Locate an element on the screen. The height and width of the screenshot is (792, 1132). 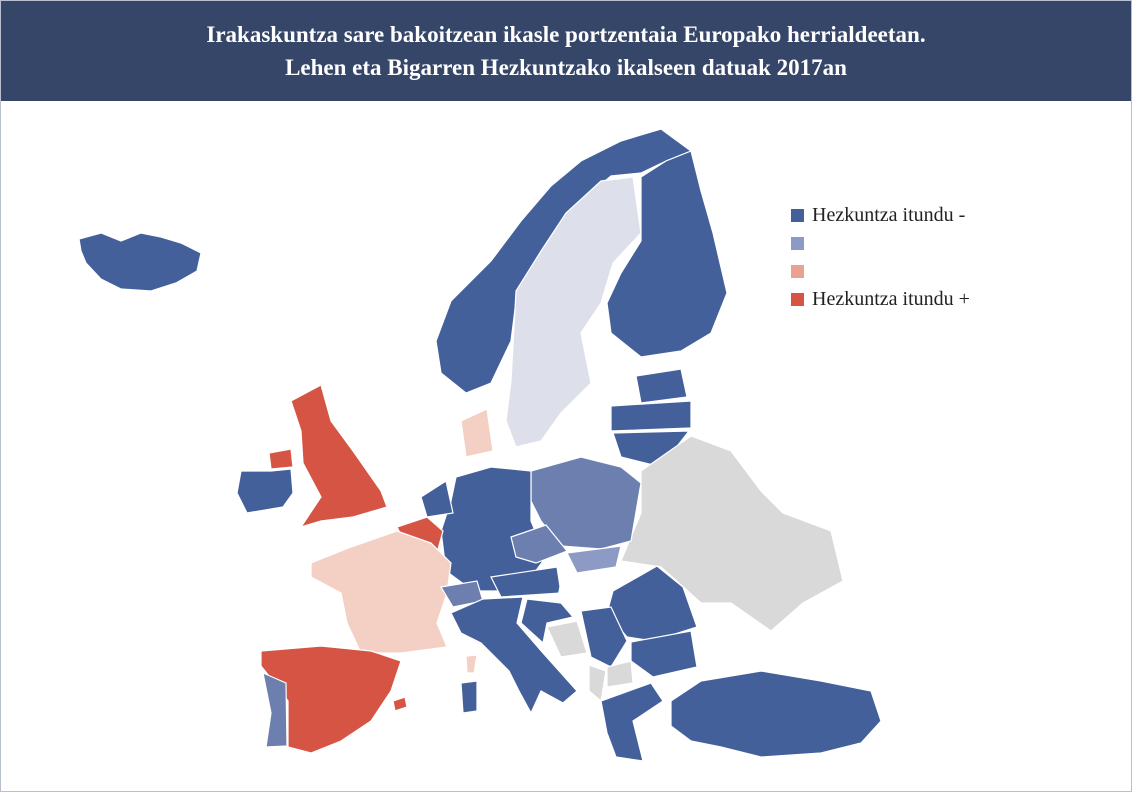
portugal is located at coordinates (275, 709).